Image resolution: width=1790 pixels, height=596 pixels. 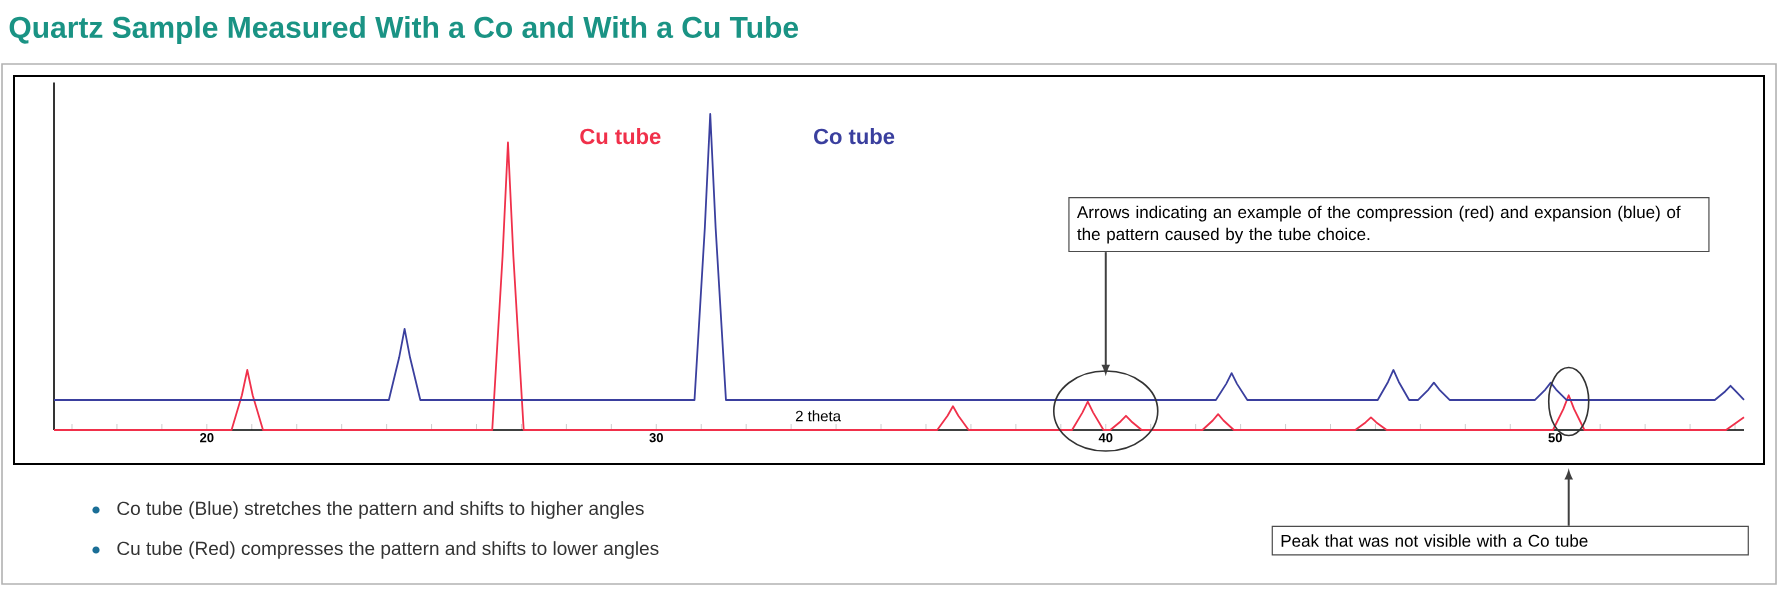 What do you see at coordinates (388, 550) in the screenshot?
I see `text: Cu tube (Red) compresses the pattern and shifts to lower angles` at bounding box center [388, 550].